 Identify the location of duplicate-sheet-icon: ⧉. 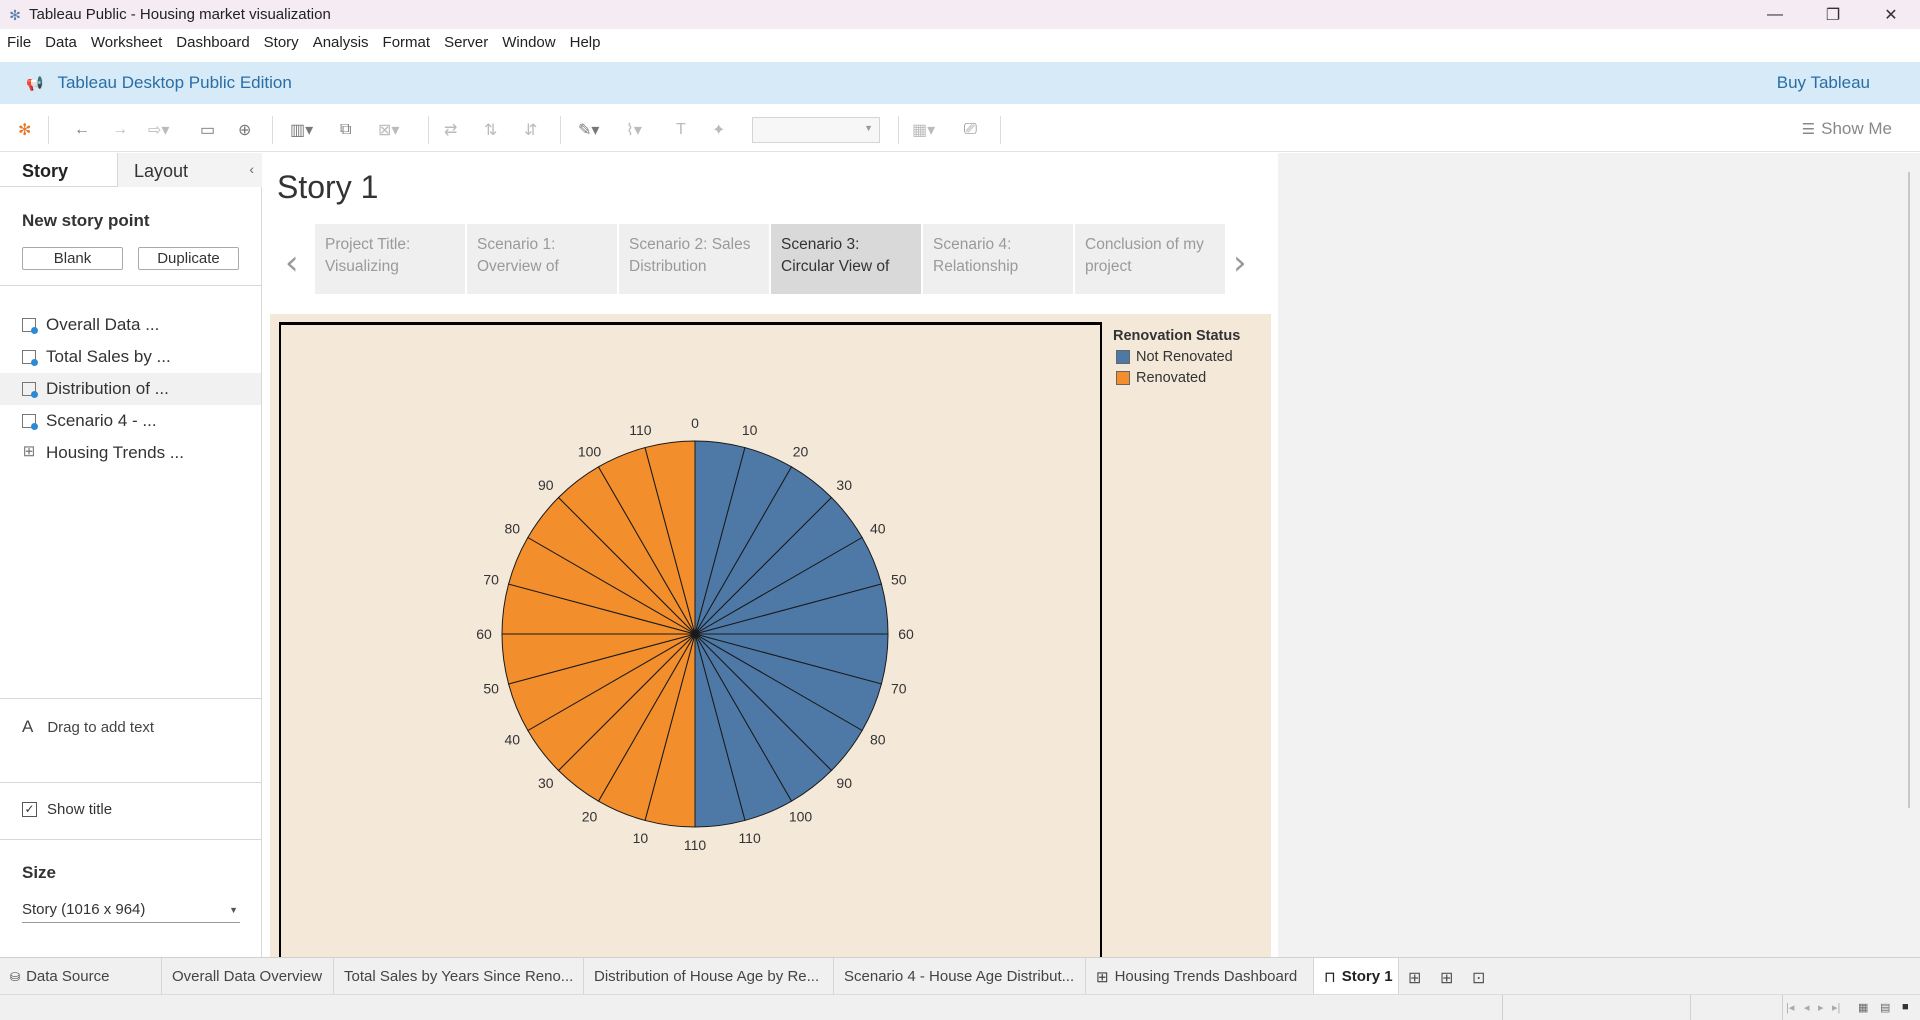
(346, 129).